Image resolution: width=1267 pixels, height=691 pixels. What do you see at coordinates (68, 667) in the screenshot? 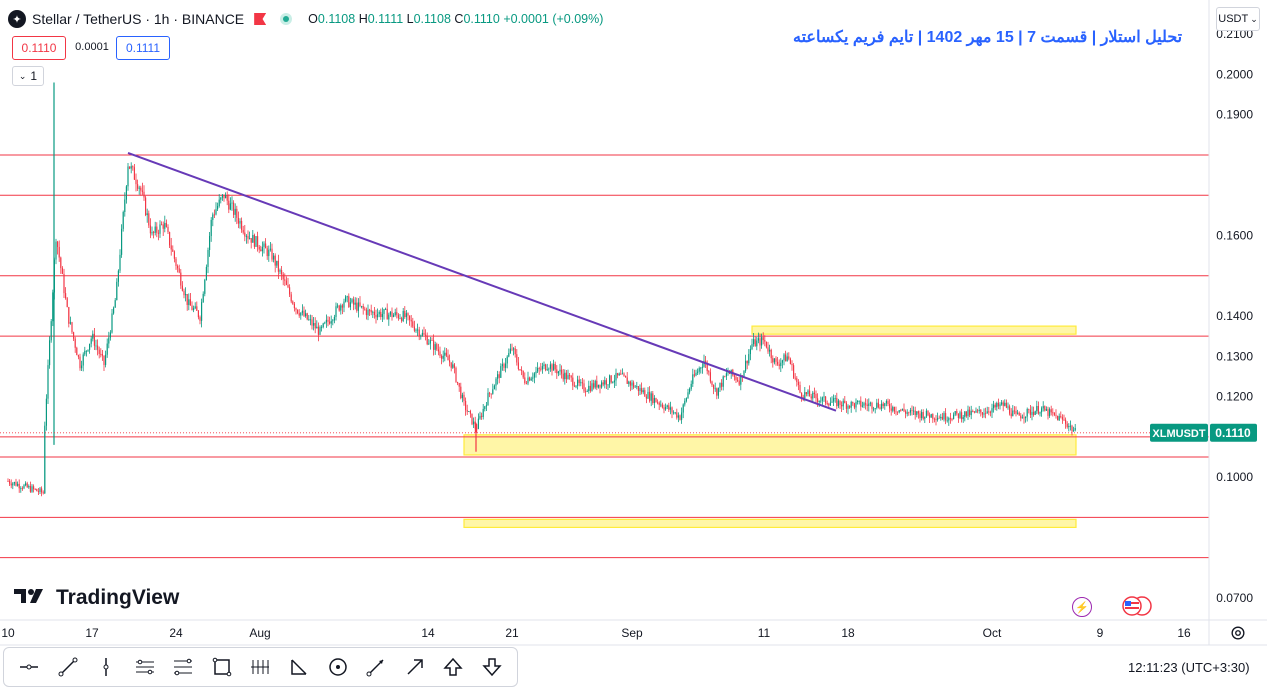
I see `trend-line-icon` at bounding box center [68, 667].